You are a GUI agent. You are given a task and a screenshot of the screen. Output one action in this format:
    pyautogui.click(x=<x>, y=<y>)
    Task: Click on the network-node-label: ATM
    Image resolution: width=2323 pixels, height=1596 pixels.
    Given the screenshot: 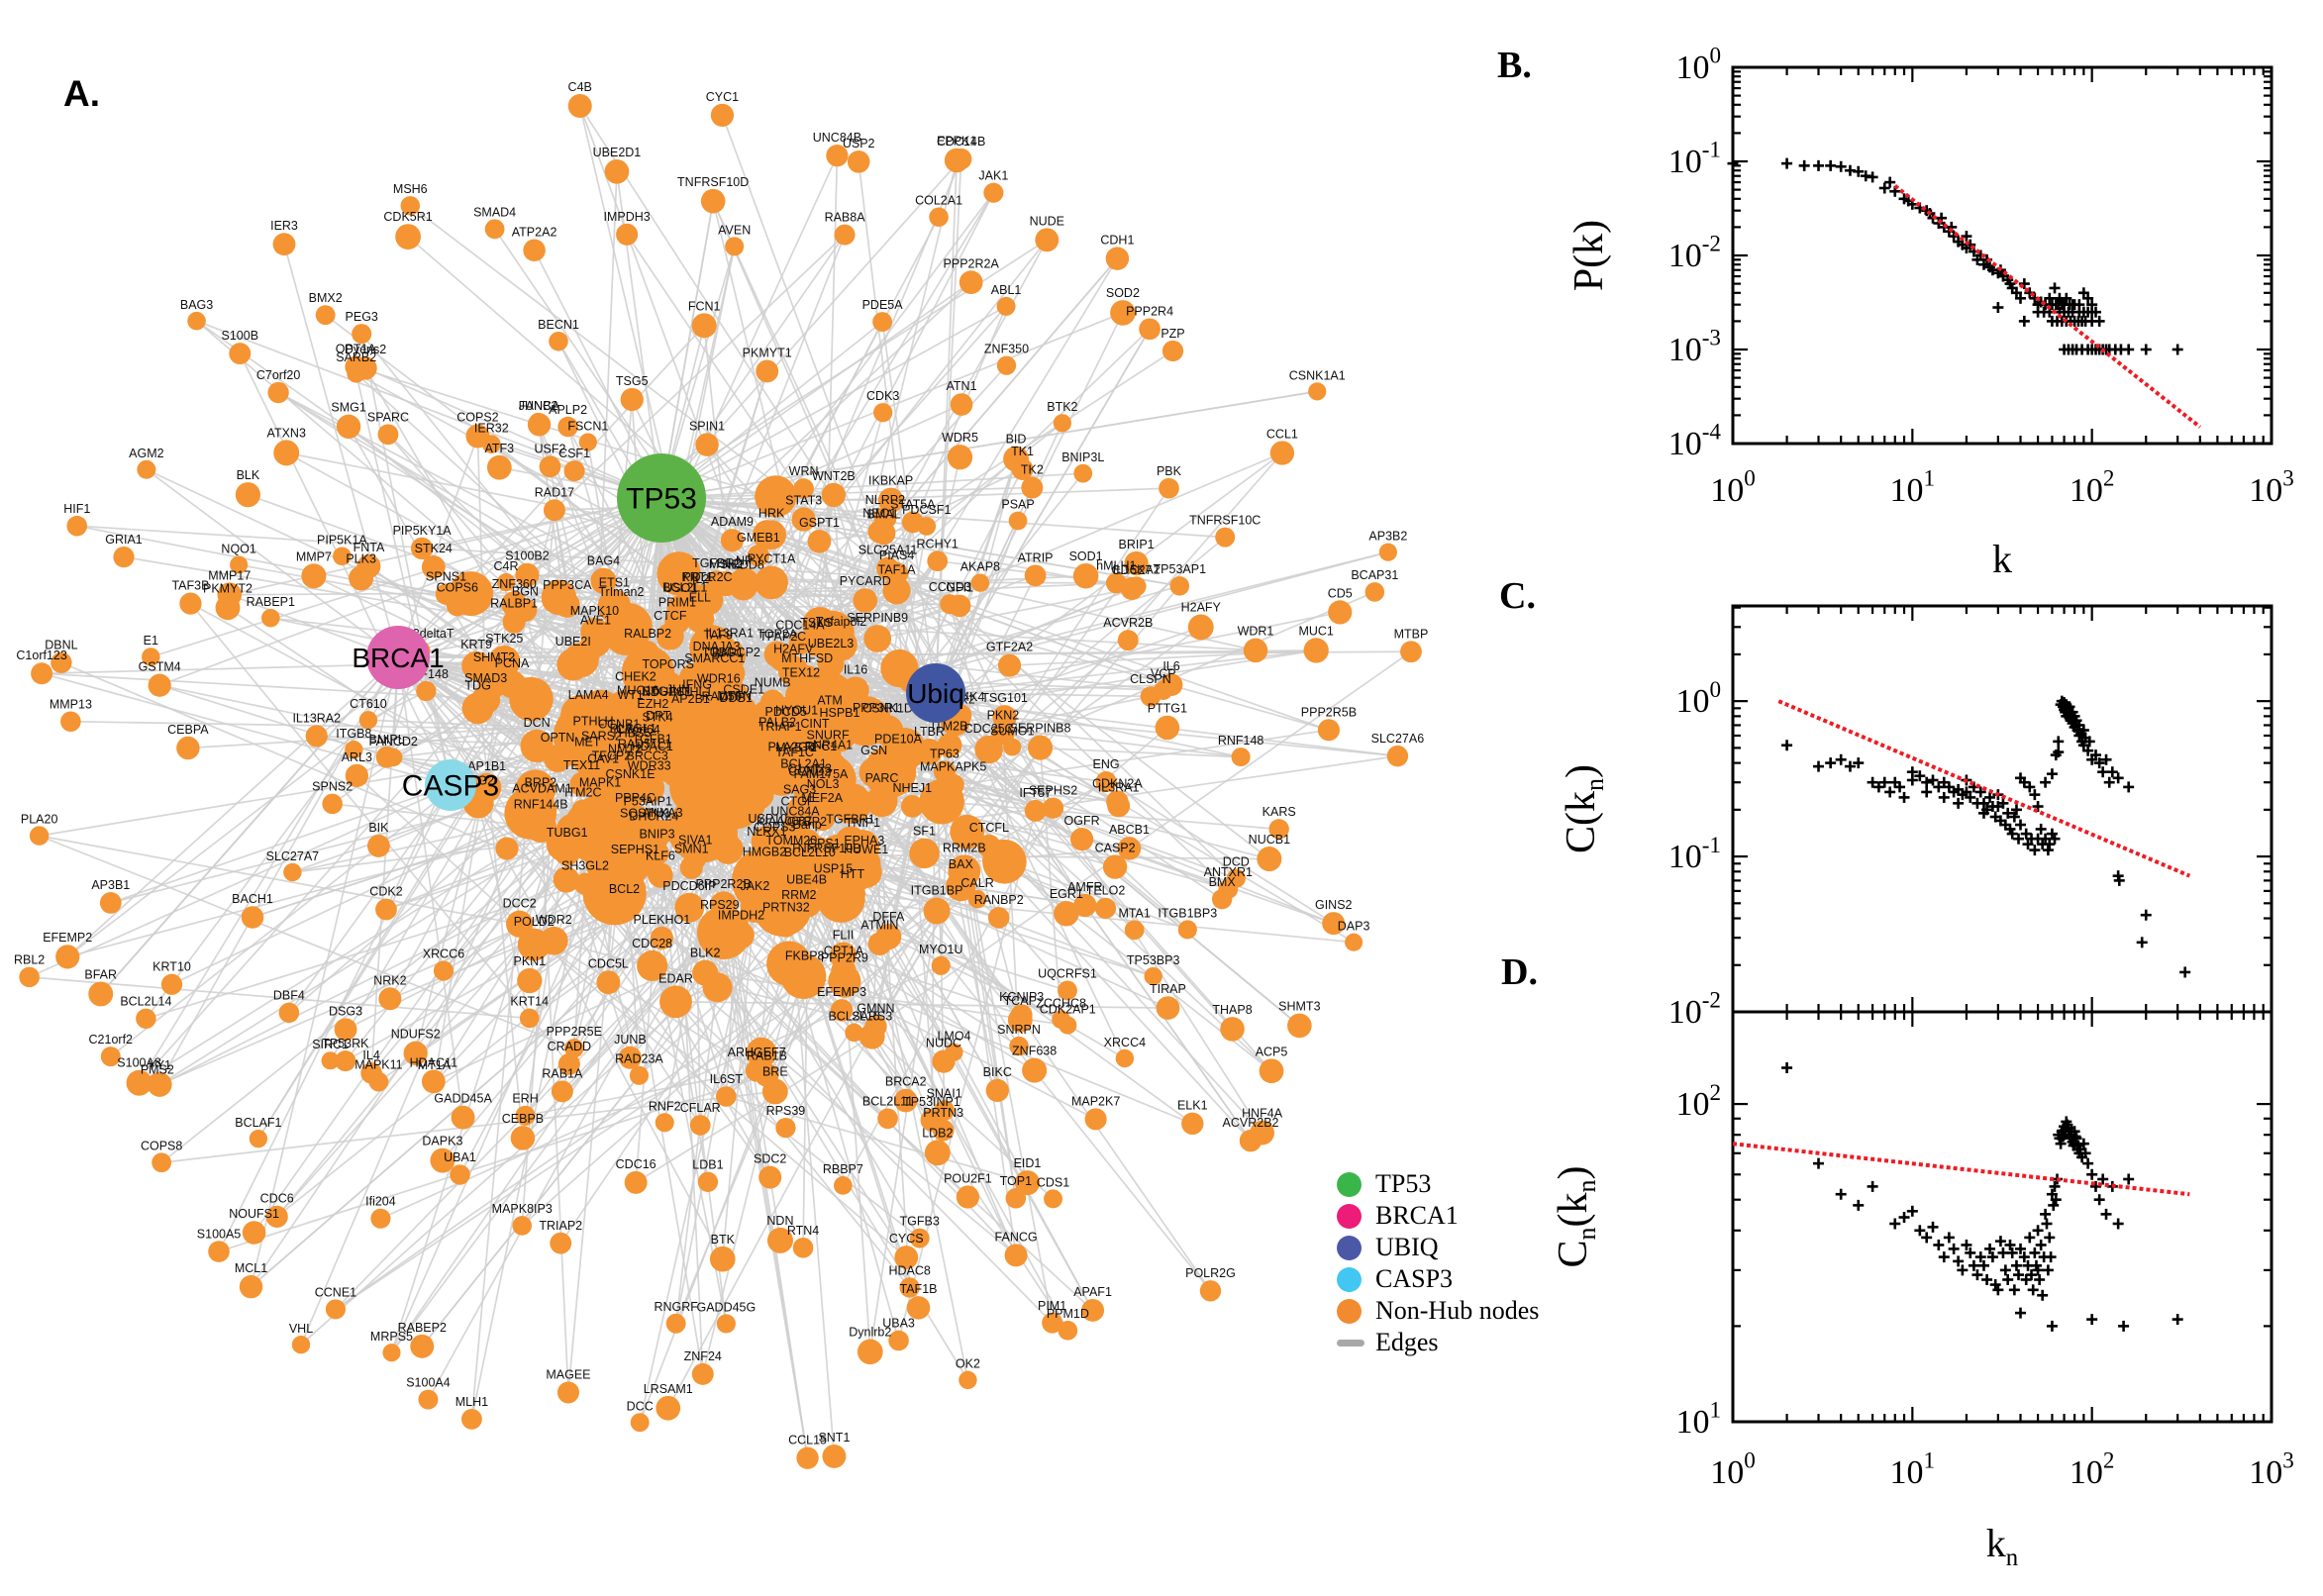 What is the action you would take?
    pyautogui.click(x=829, y=700)
    